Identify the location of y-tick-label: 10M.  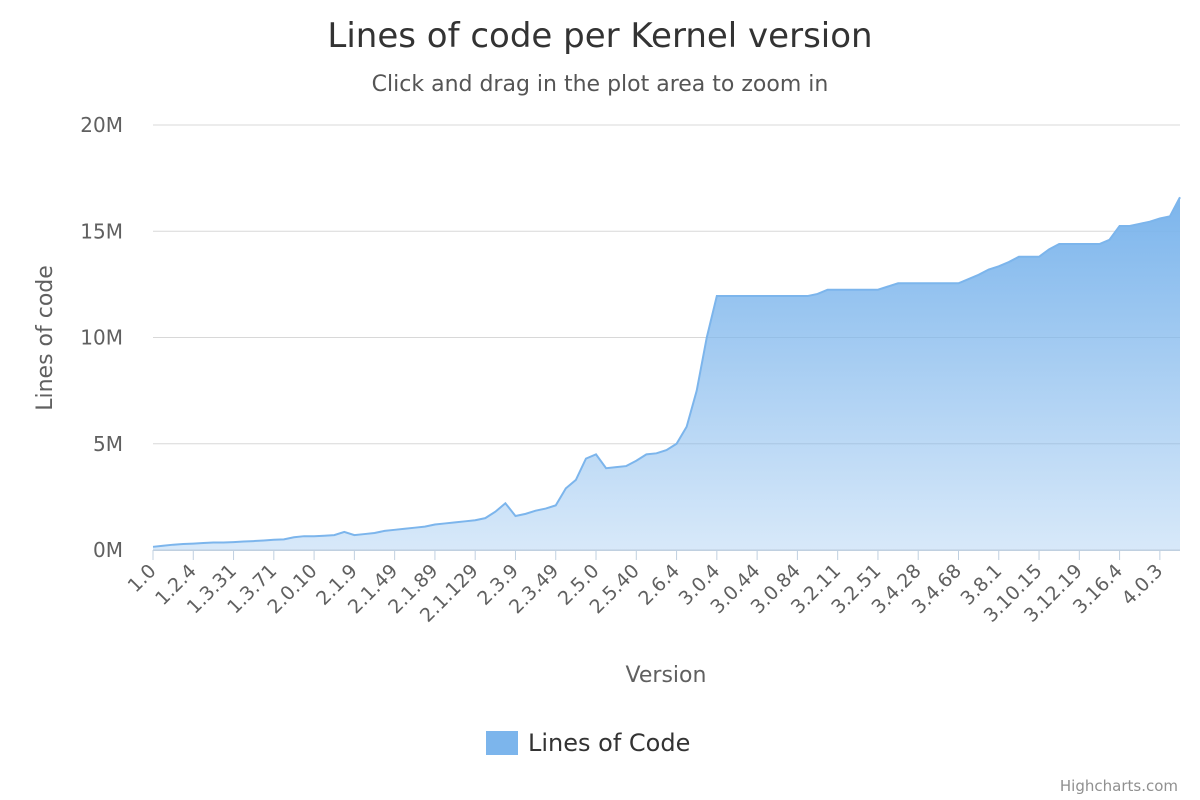
(101, 338).